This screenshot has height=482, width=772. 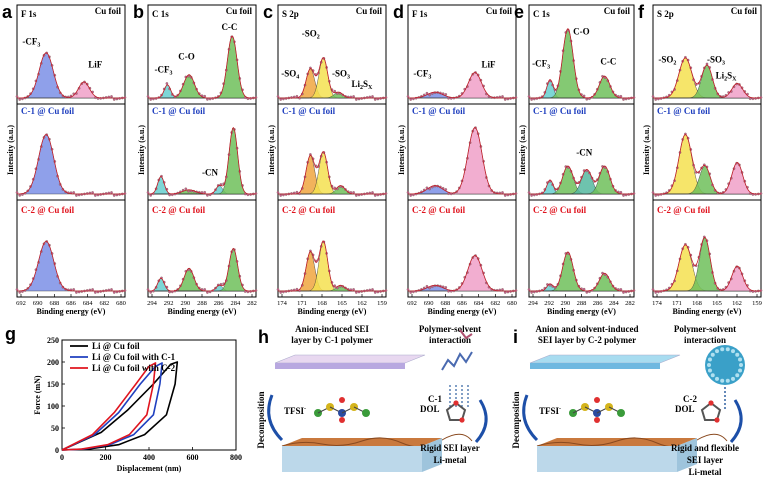 I want to click on result-label: Rigid SEI layer, so click(x=450, y=448).